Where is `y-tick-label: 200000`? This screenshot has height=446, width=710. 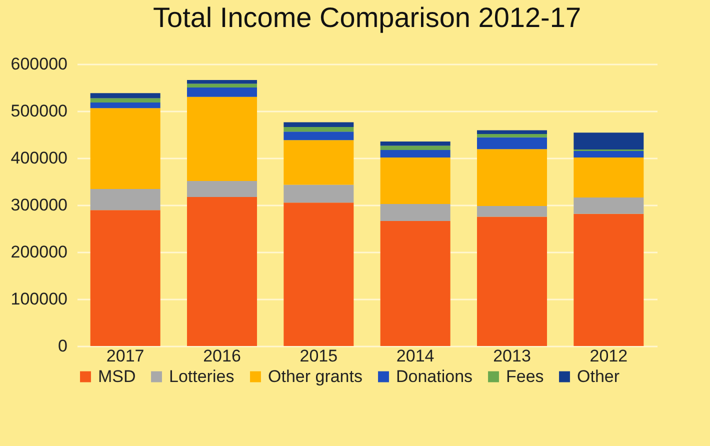 y-tick-label: 200000 is located at coordinates (39, 252).